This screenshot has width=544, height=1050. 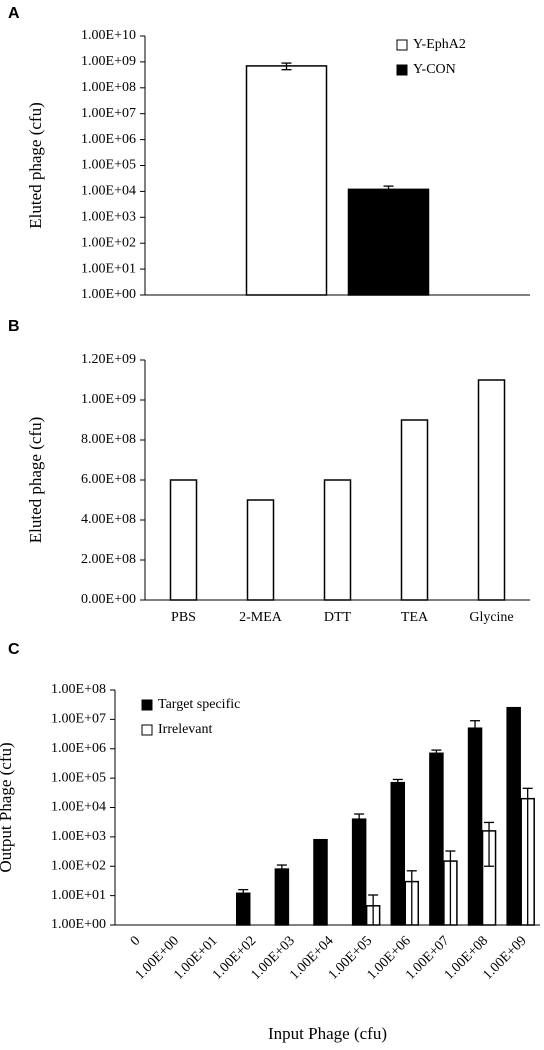 What do you see at coordinates (108, 559) in the screenshot?
I see `y-tick-label: 2.00E+08` at bounding box center [108, 559].